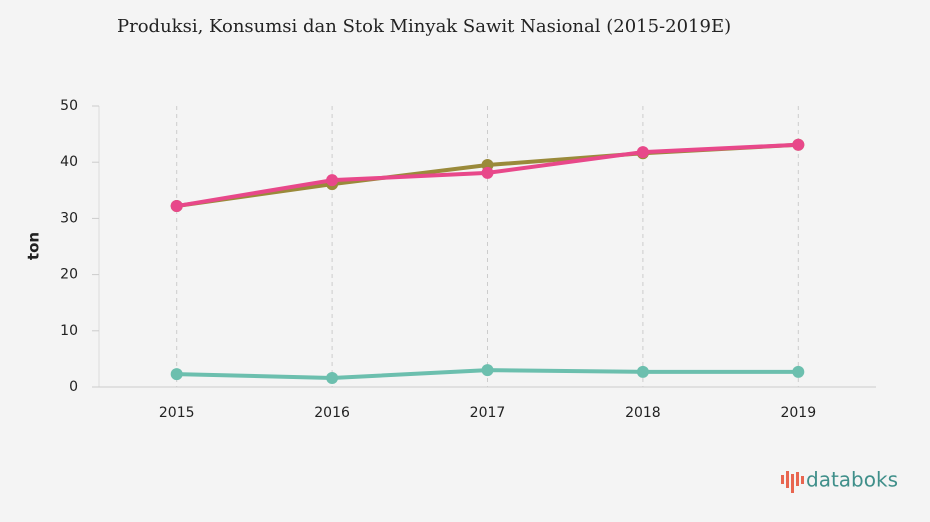  What do you see at coordinates (34, 246) in the screenshot?
I see `y-axis-label: ton` at bounding box center [34, 246].